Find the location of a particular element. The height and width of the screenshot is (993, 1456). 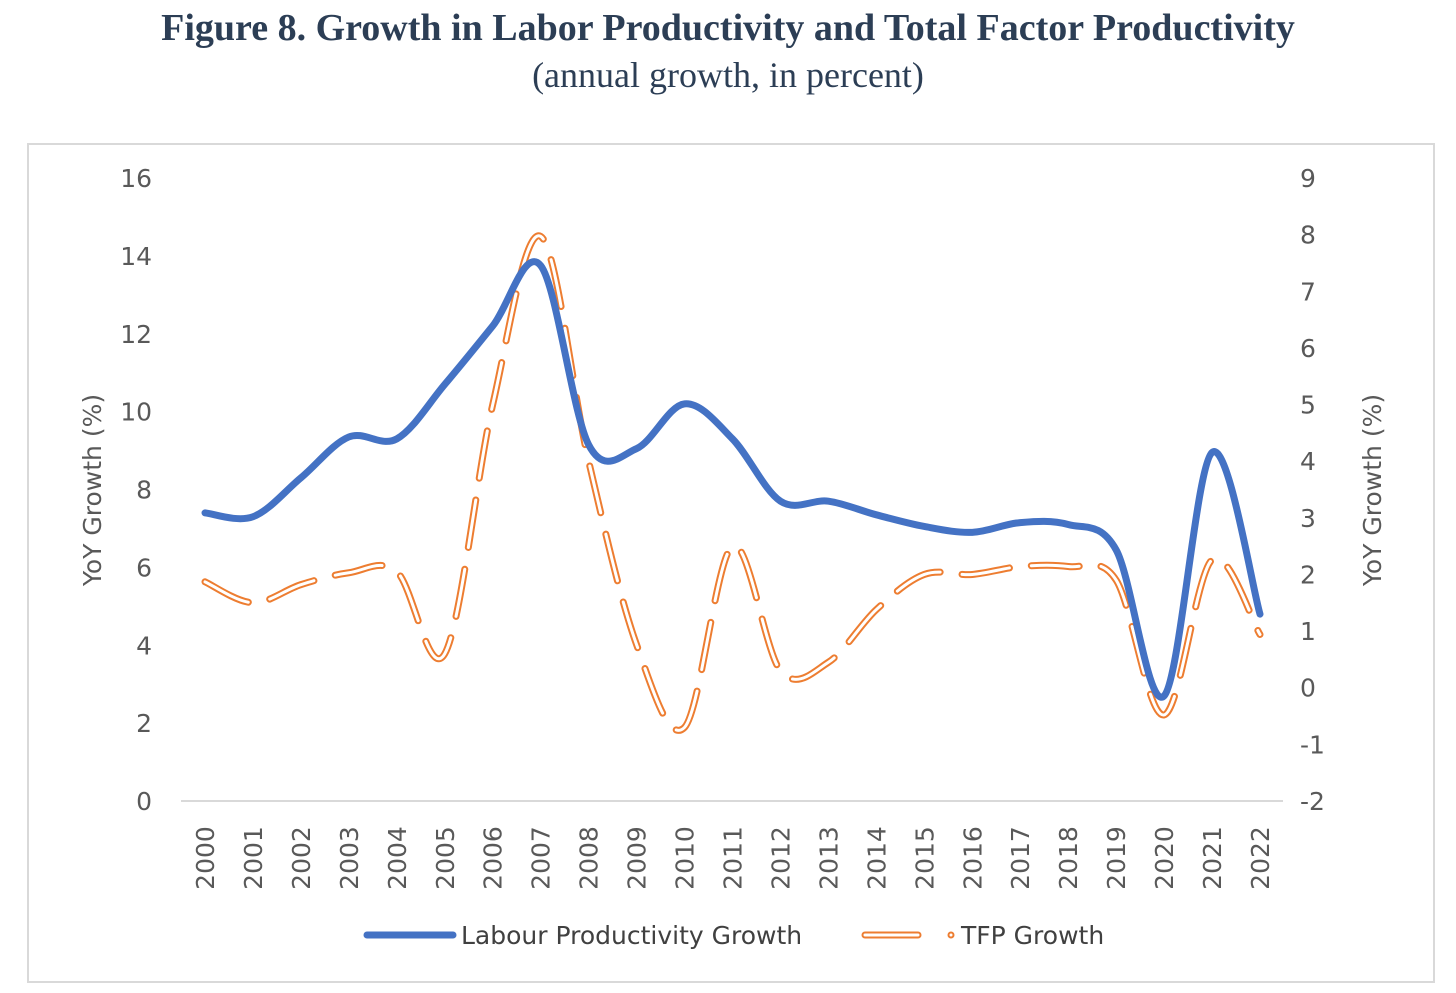

x-tick-label: 2019 is located at coordinates (1116, 858).